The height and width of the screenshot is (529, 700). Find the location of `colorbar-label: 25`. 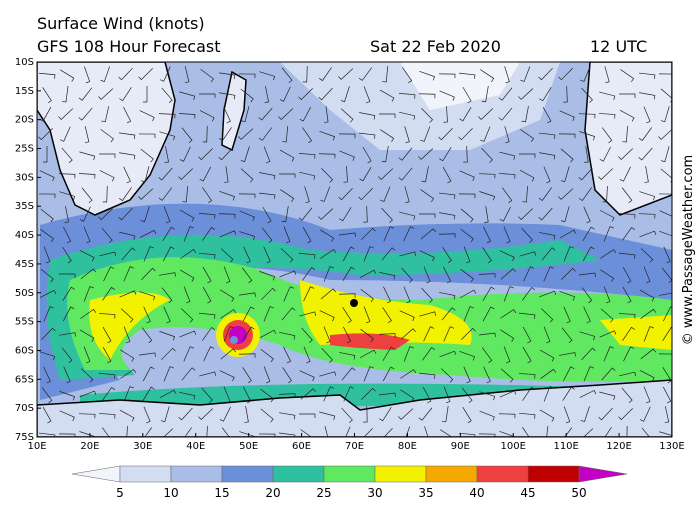

colorbar-label: 25 is located at coordinates (323, 493).